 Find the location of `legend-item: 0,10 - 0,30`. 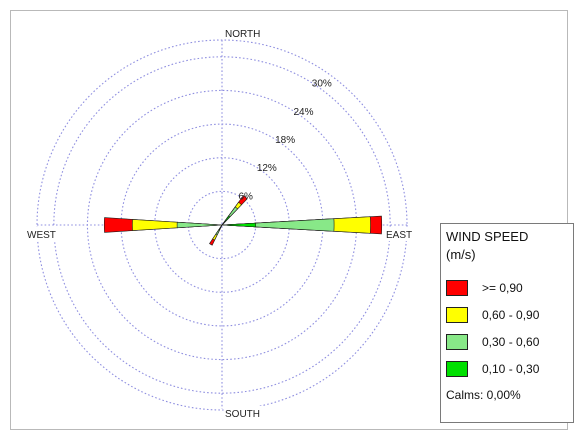

legend-item: 0,10 - 0,30 is located at coordinates (507, 368).